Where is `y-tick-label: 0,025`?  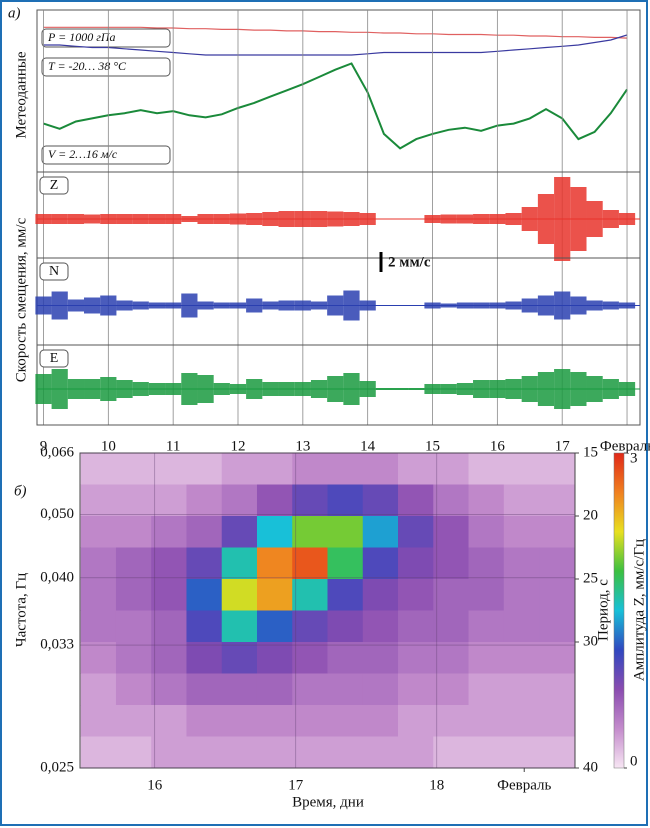 y-tick-label: 0,025 is located at coordinates (57, 767).